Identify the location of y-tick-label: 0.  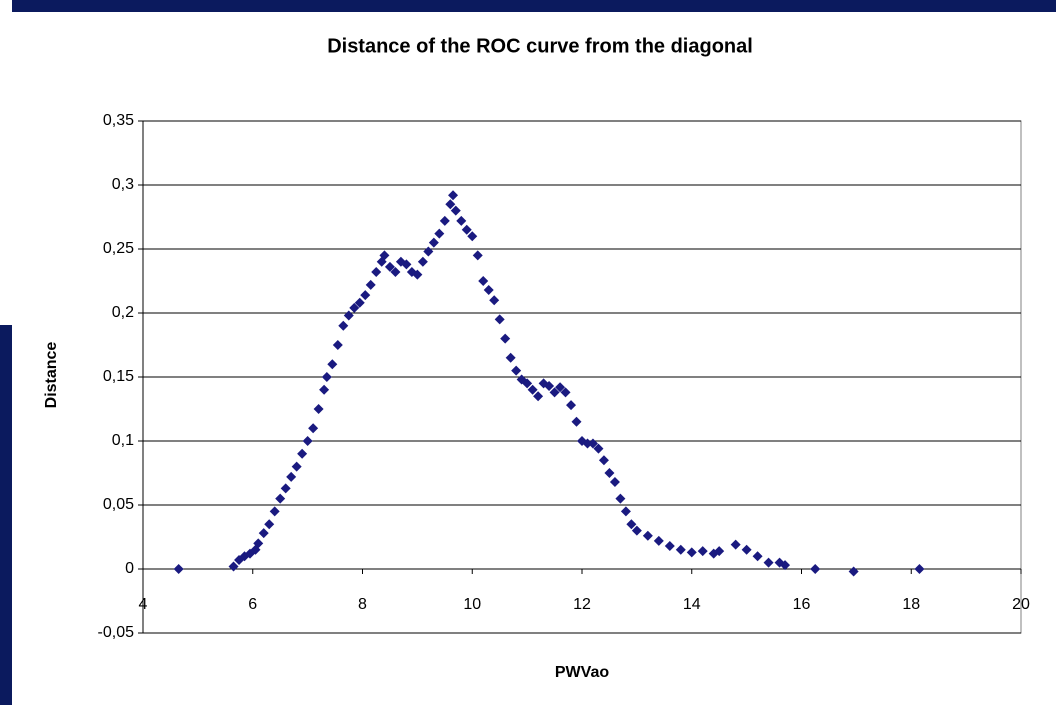
(129, 568).